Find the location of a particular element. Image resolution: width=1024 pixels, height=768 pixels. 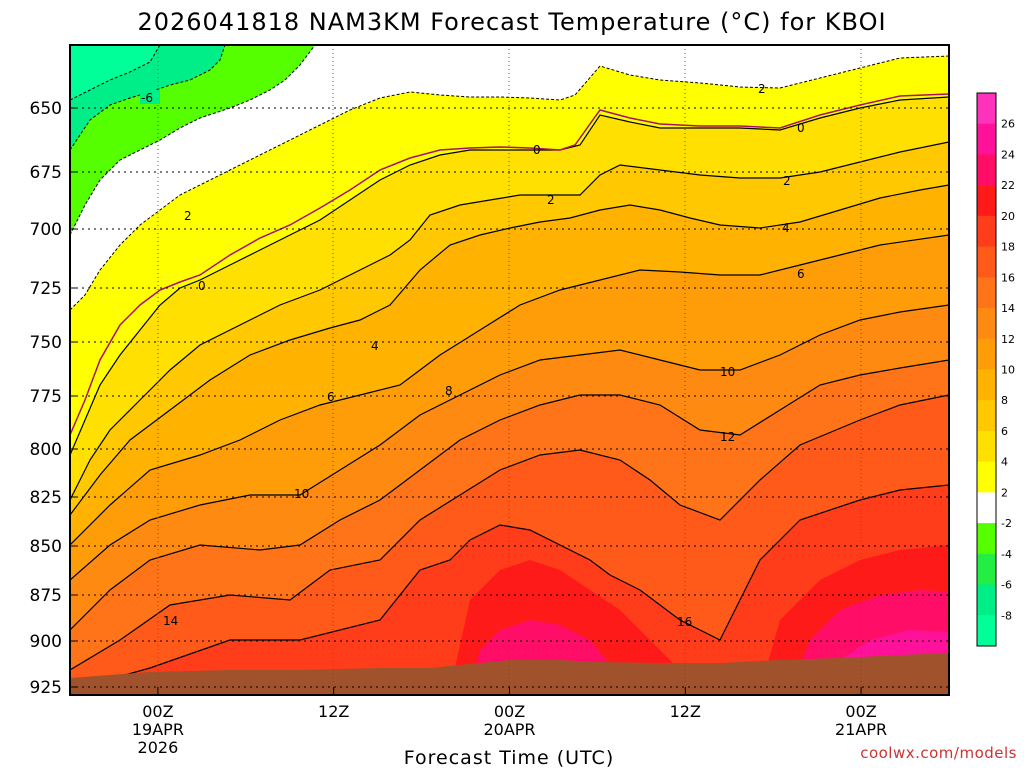

contour-label: 16 is located at coordinates (684, 622).